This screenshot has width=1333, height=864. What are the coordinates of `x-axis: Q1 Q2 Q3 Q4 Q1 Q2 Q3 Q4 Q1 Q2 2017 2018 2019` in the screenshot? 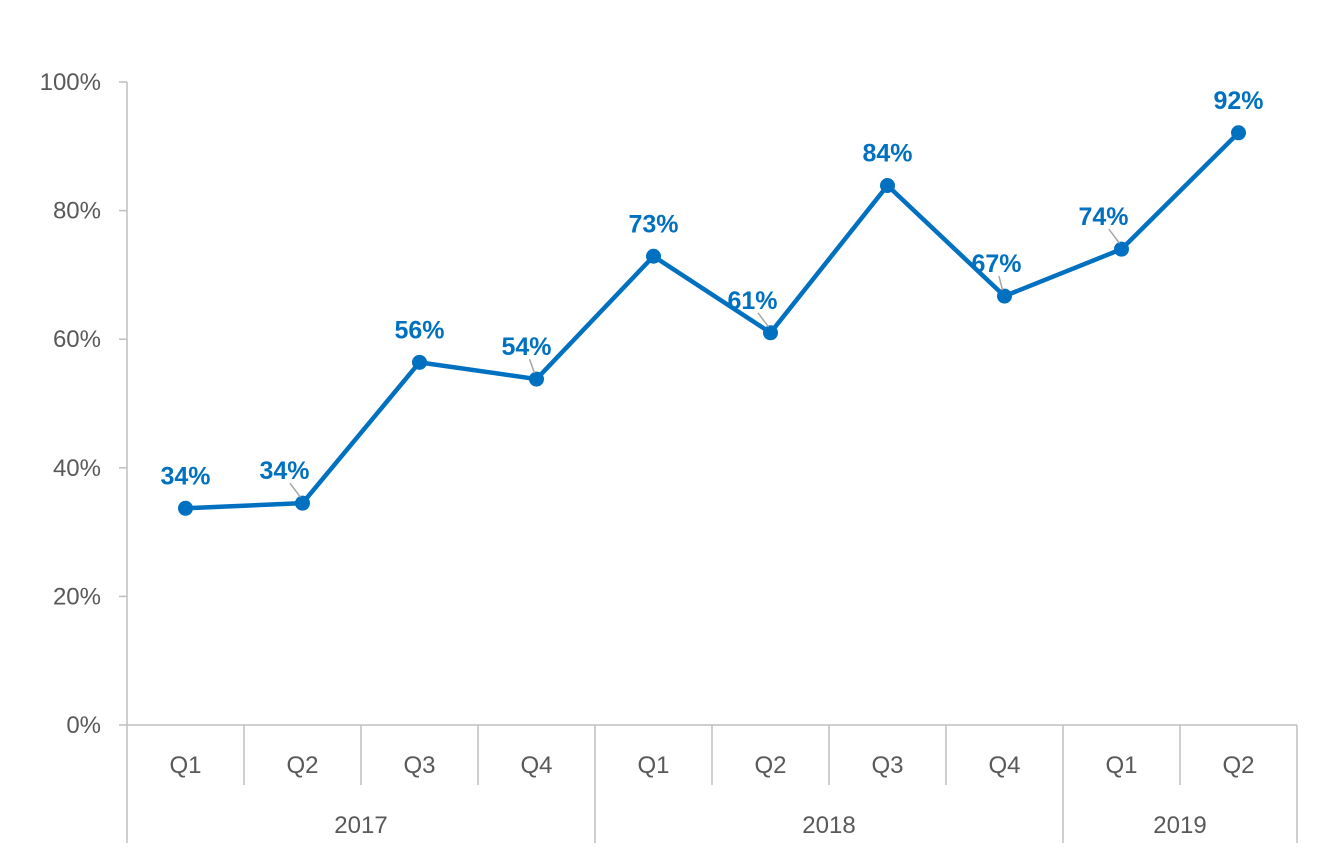 It's located at (712, 783).